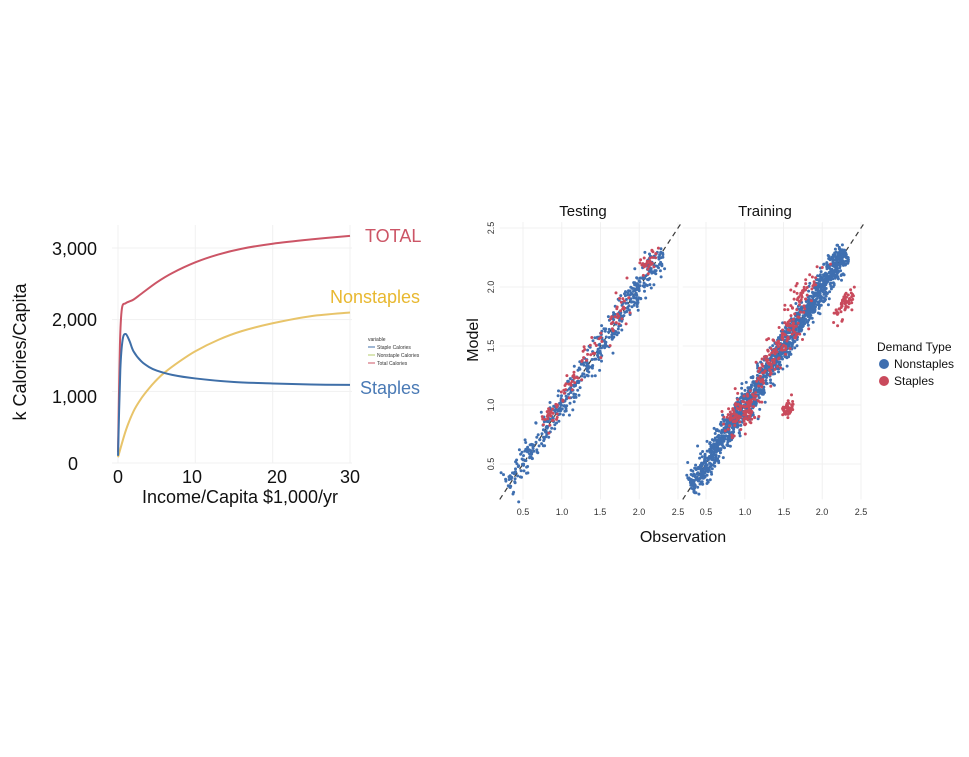 This screenshot has height=757, width=969. What do you see at coordinates (73, 464) in the screenshot?
I see `y-tick-0: 0` at bounding box center [73, 464].